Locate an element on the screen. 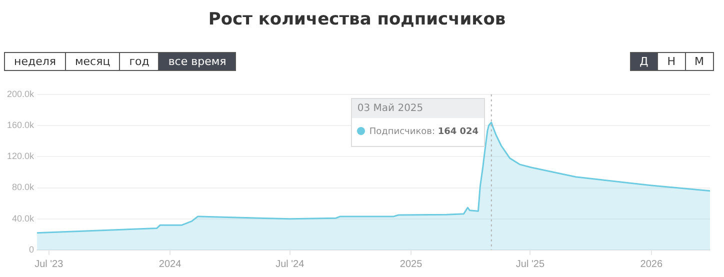 Image resolution: width=724 pixels, height=277 pixels. chart-title: Рост количества подписчиков is located at coordinates (357, 20).